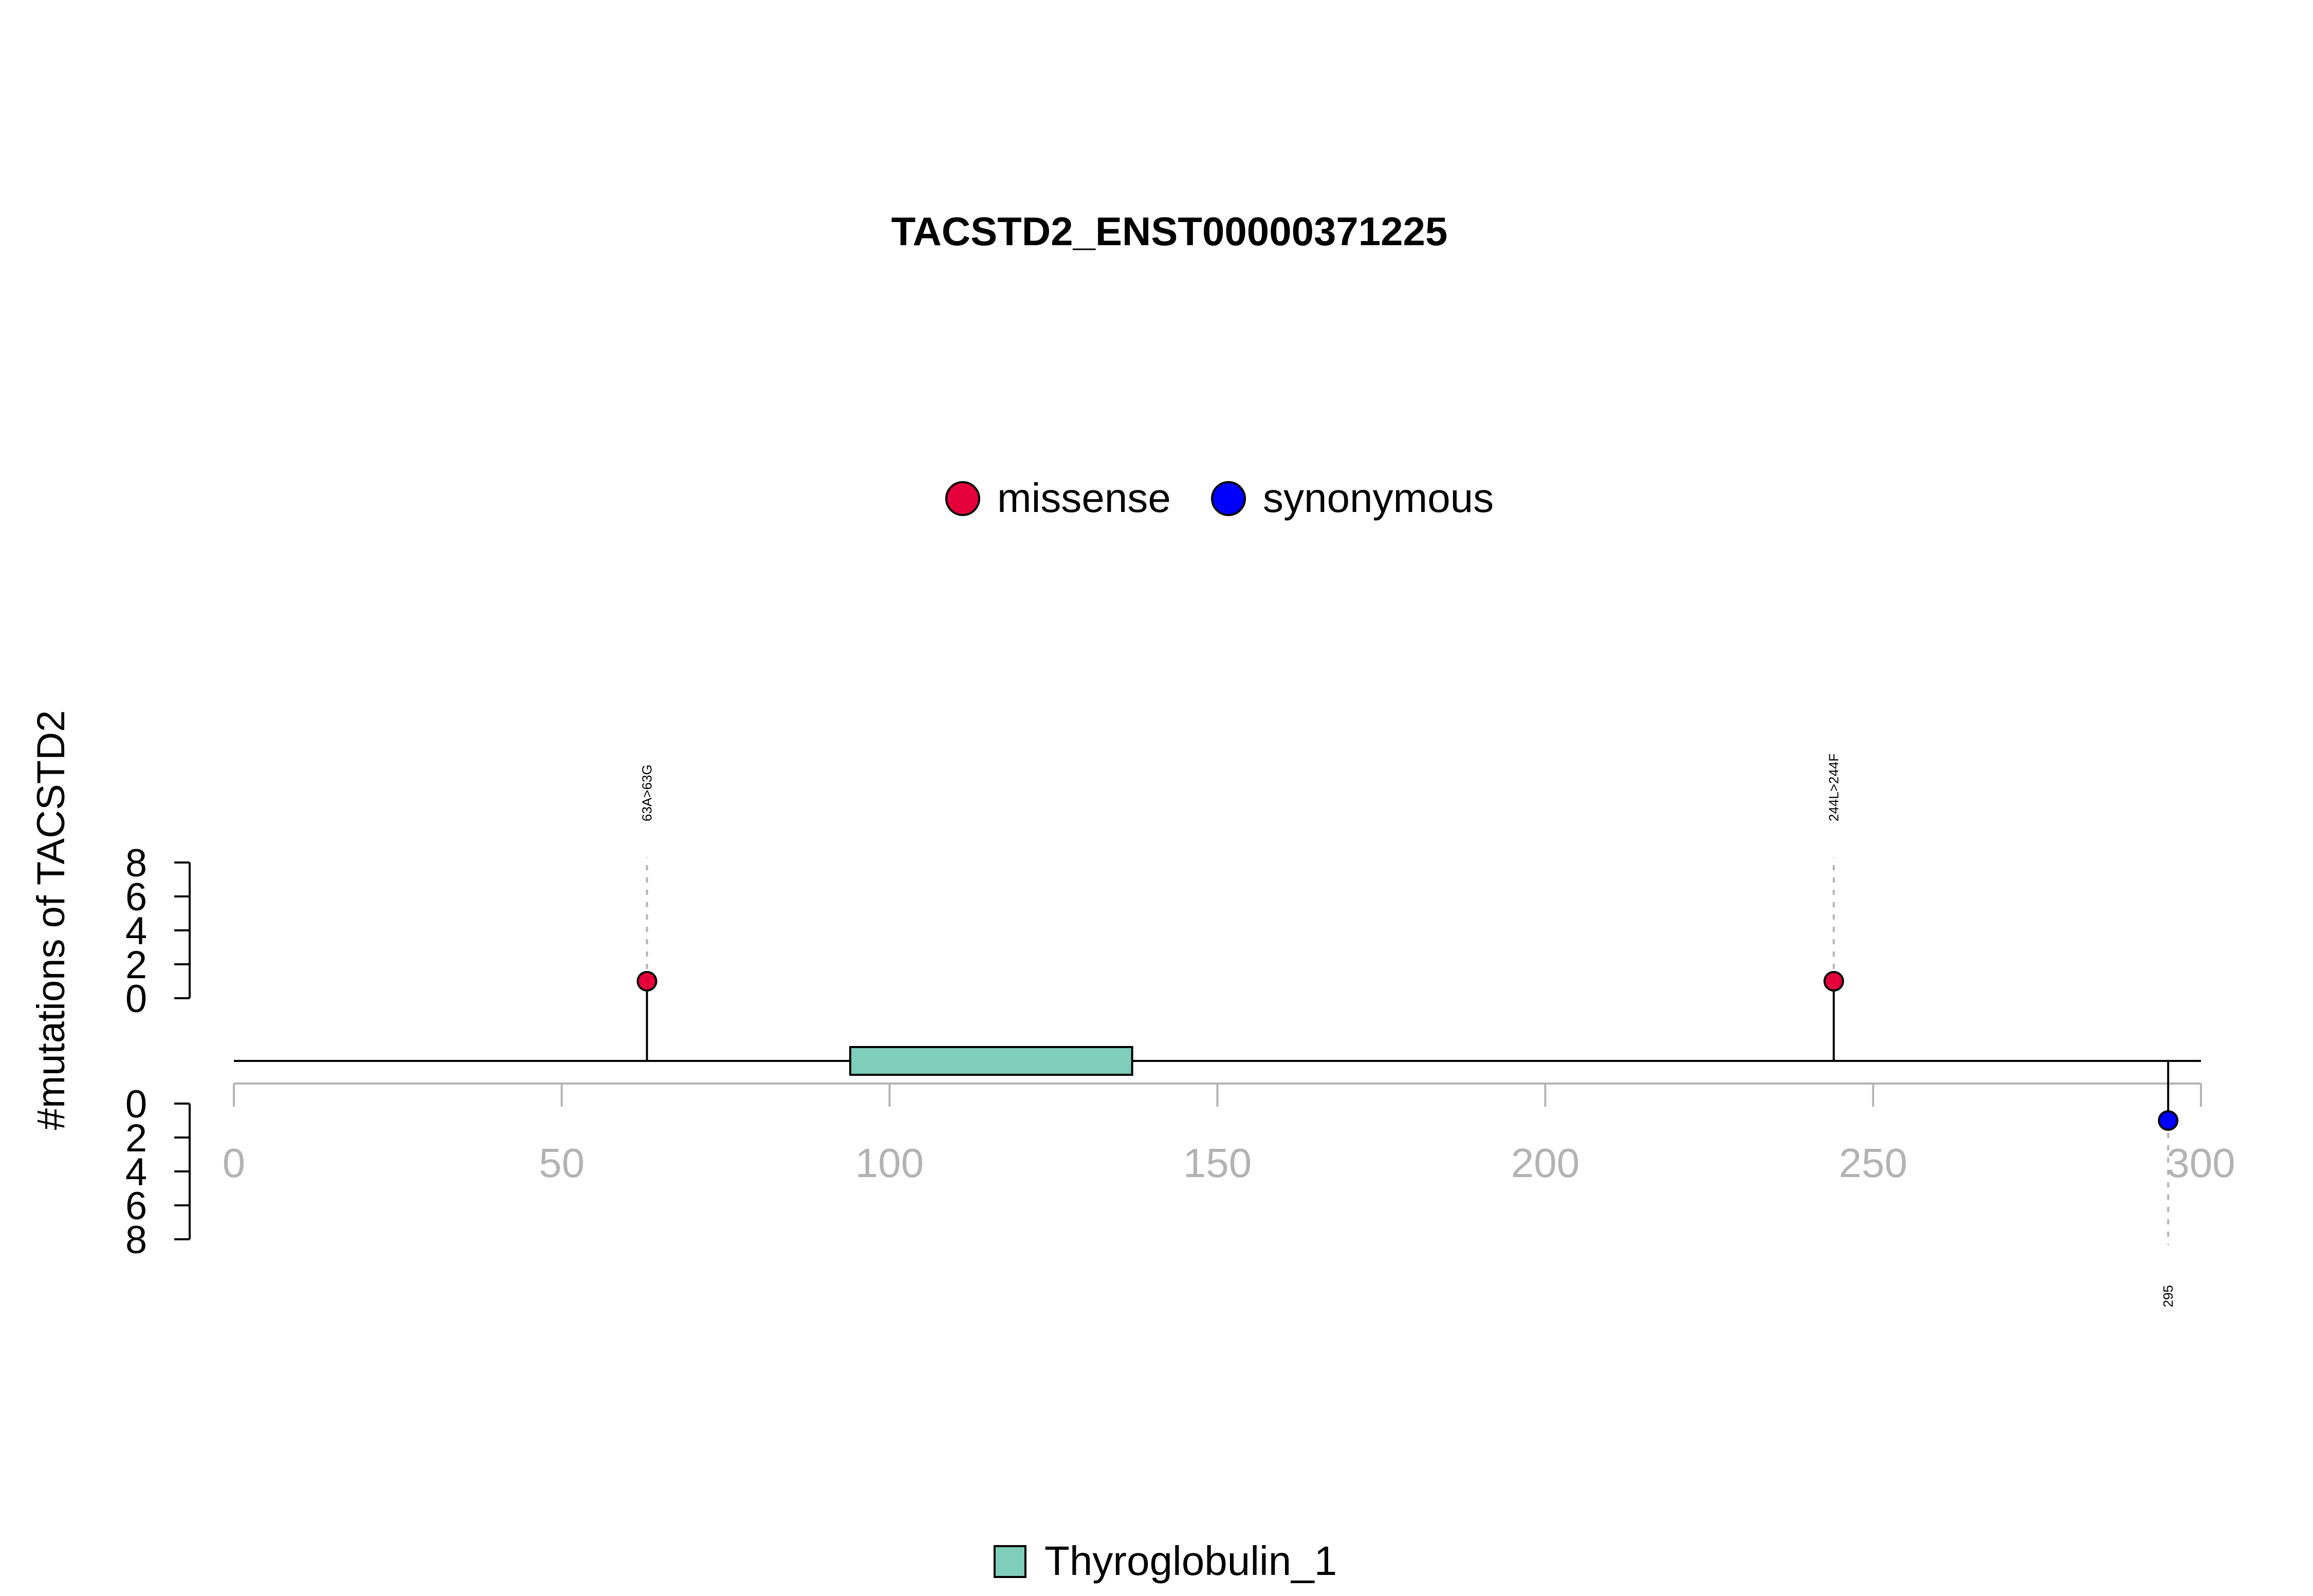 The height and width of the screenshot is (1596, 2313). What do you see at coordinates (1010, 1562) in the screenshot?
I see `legend-bottom-marker` at bounding box center [1010, 1562].